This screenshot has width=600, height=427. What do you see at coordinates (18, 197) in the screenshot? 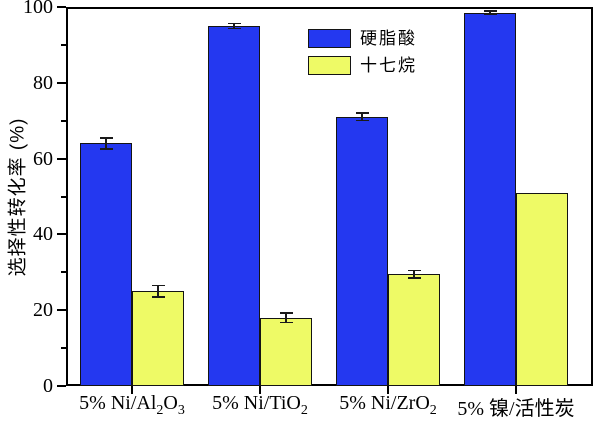
I see `y-axis-title: 选择性转化率 (%)` at bounding box center [18, 197].